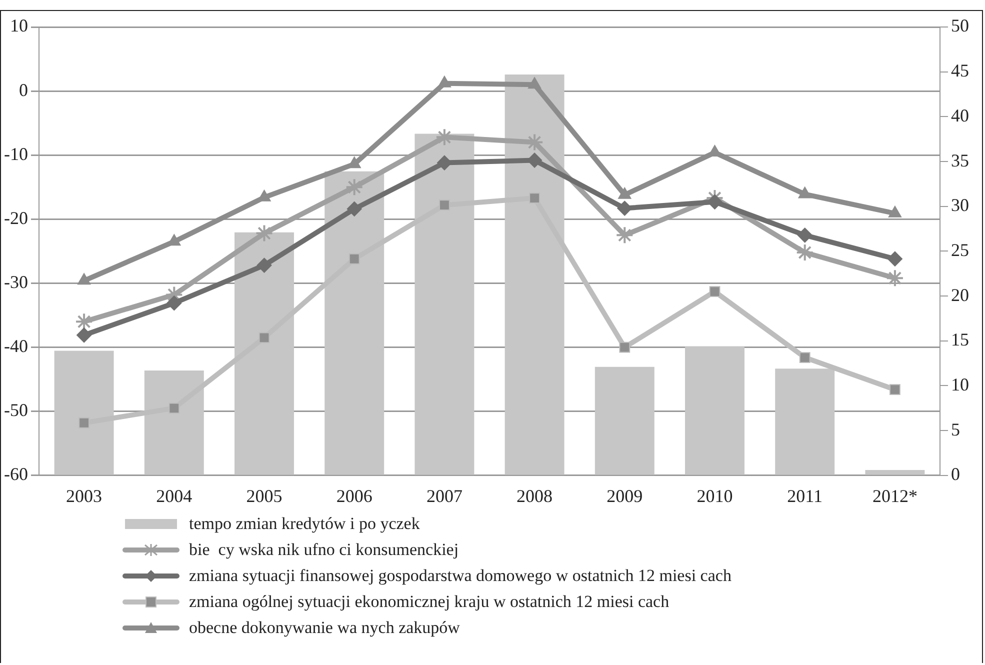  What do you see at coordinates (324, 628) in the screenshot?
I see `legend-label: obecne dokonywanie wa nych zakupów` at bounding box center [324, 628].